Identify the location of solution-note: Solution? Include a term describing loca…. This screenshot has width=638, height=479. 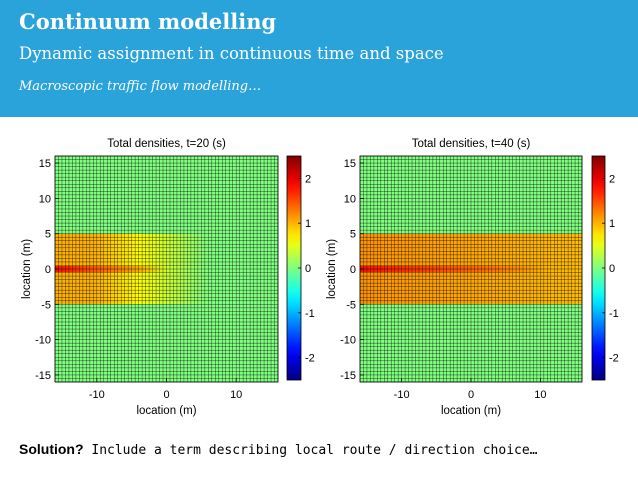
(278, 449).